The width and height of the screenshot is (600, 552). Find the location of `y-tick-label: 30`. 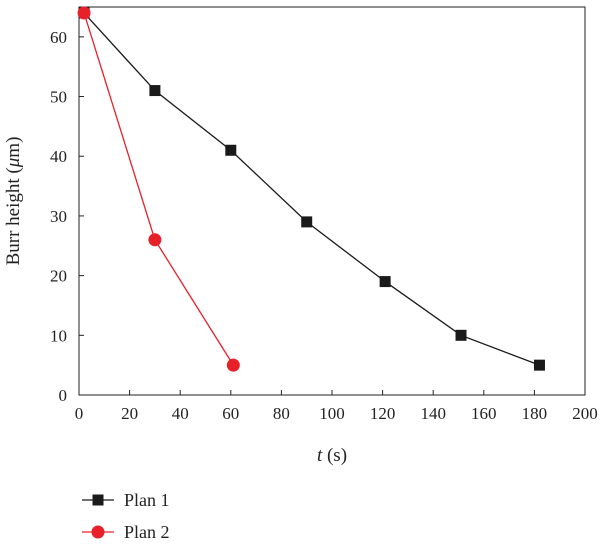

y-tick-label: 30 is located at coordinates (58, 216).